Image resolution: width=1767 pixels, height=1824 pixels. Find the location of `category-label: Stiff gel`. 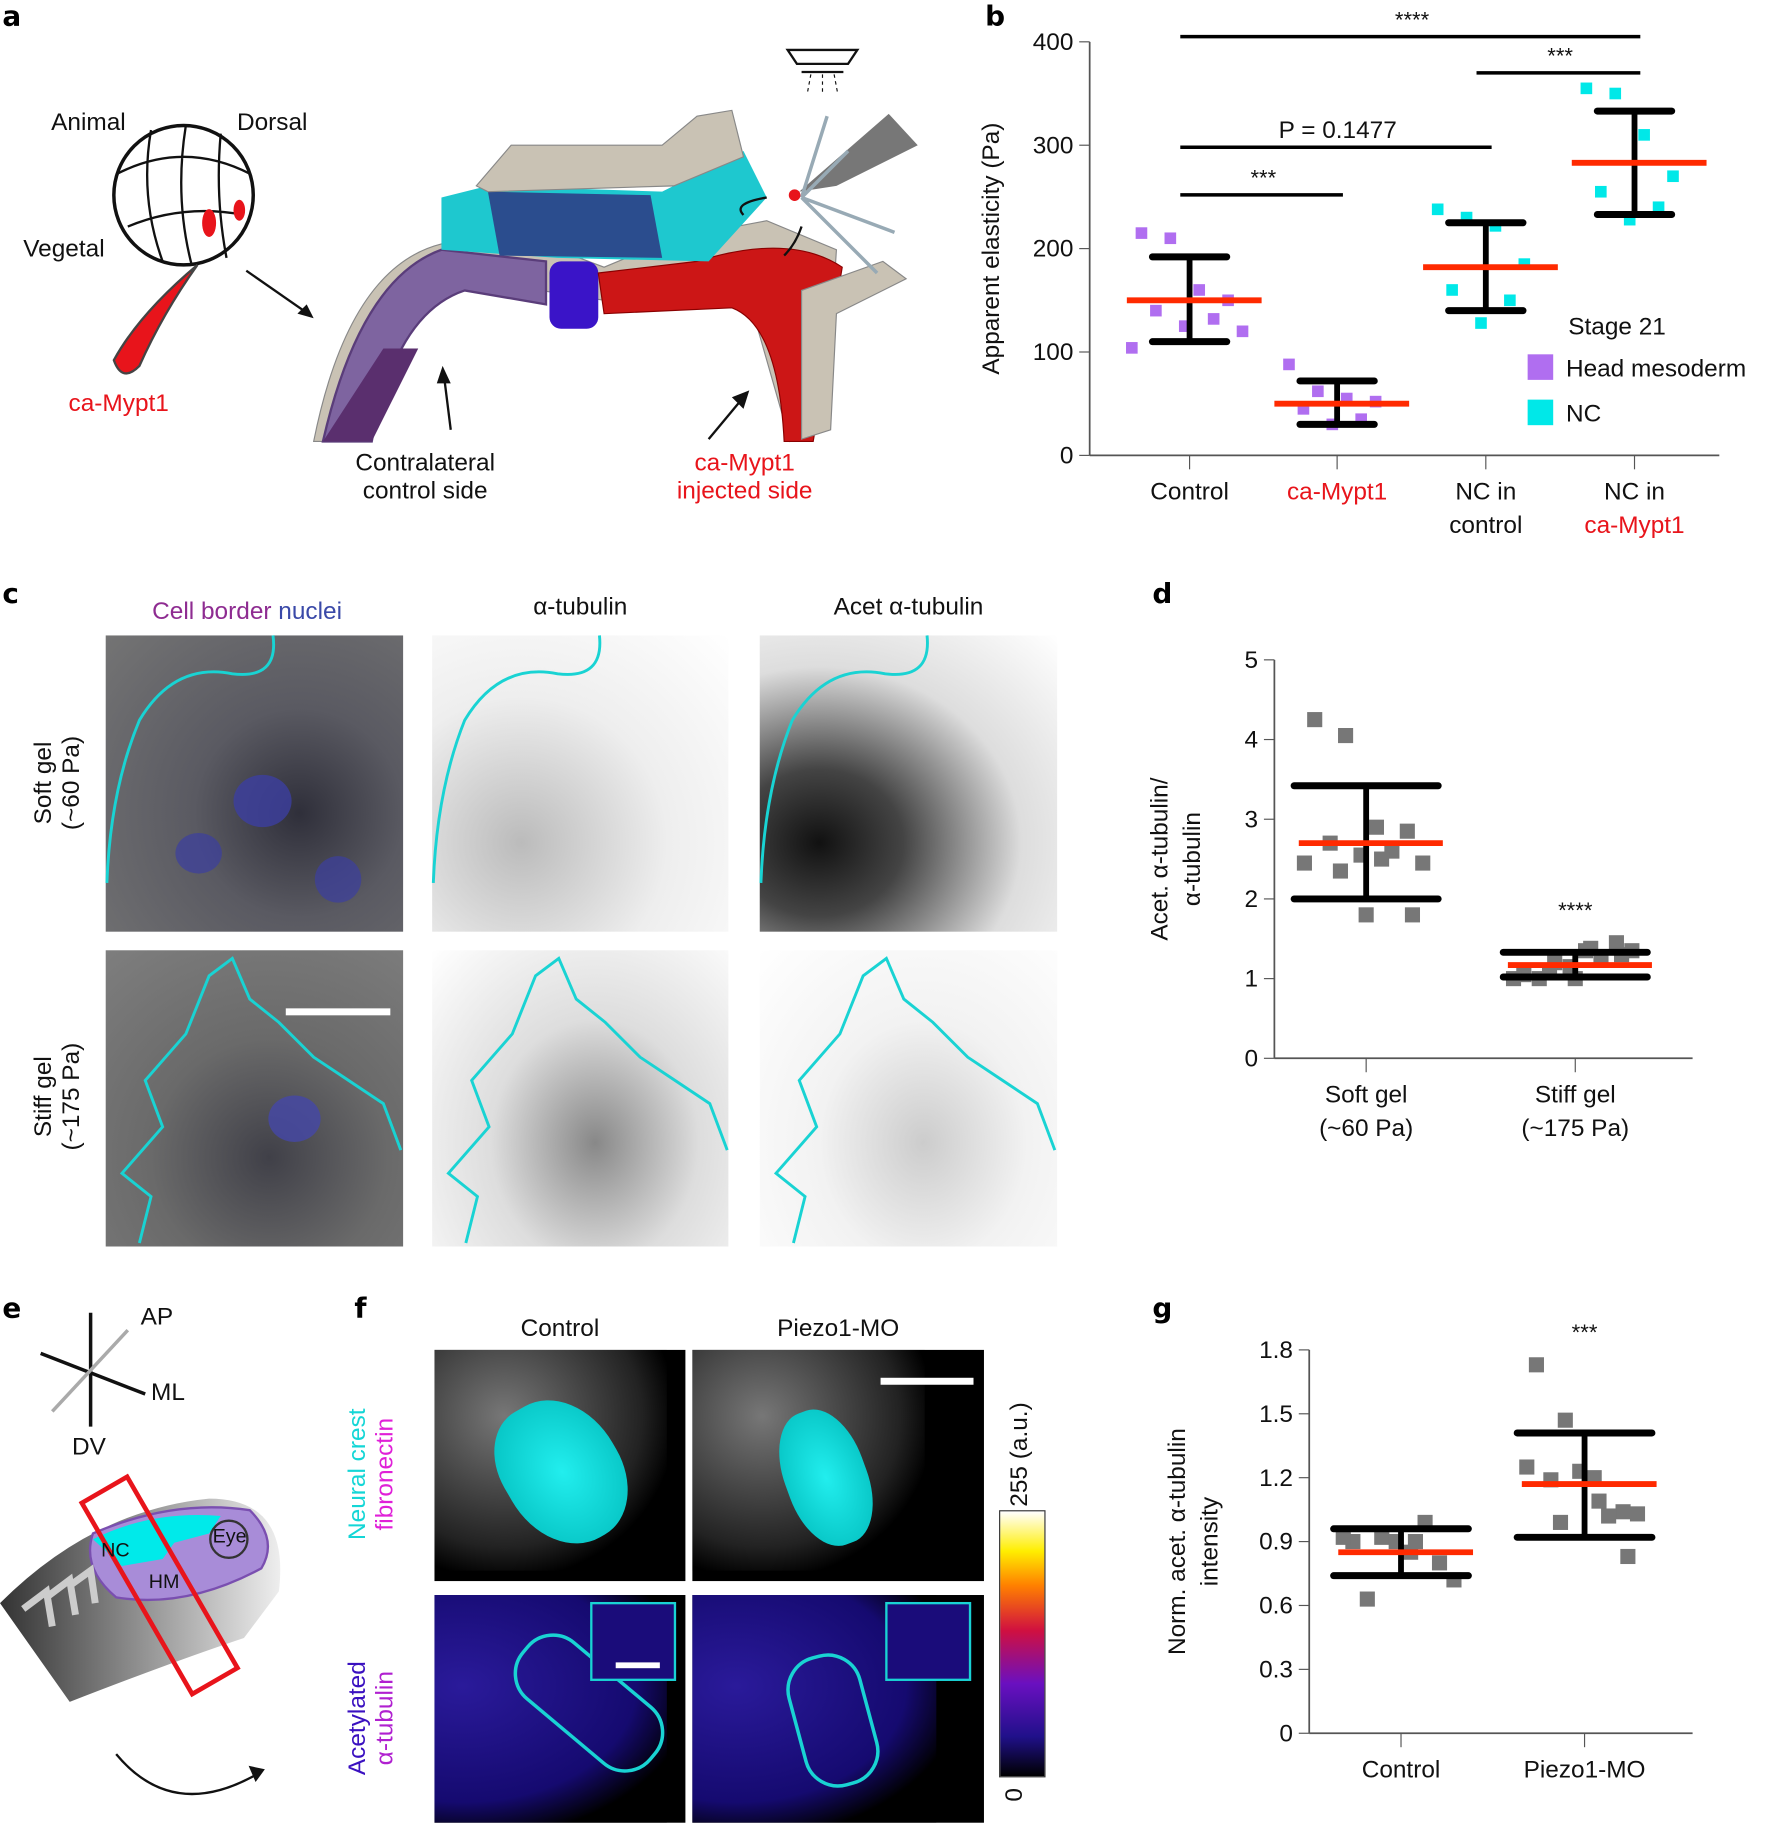

category-label: Stiff gel is located at coordinates (1575, 1094).